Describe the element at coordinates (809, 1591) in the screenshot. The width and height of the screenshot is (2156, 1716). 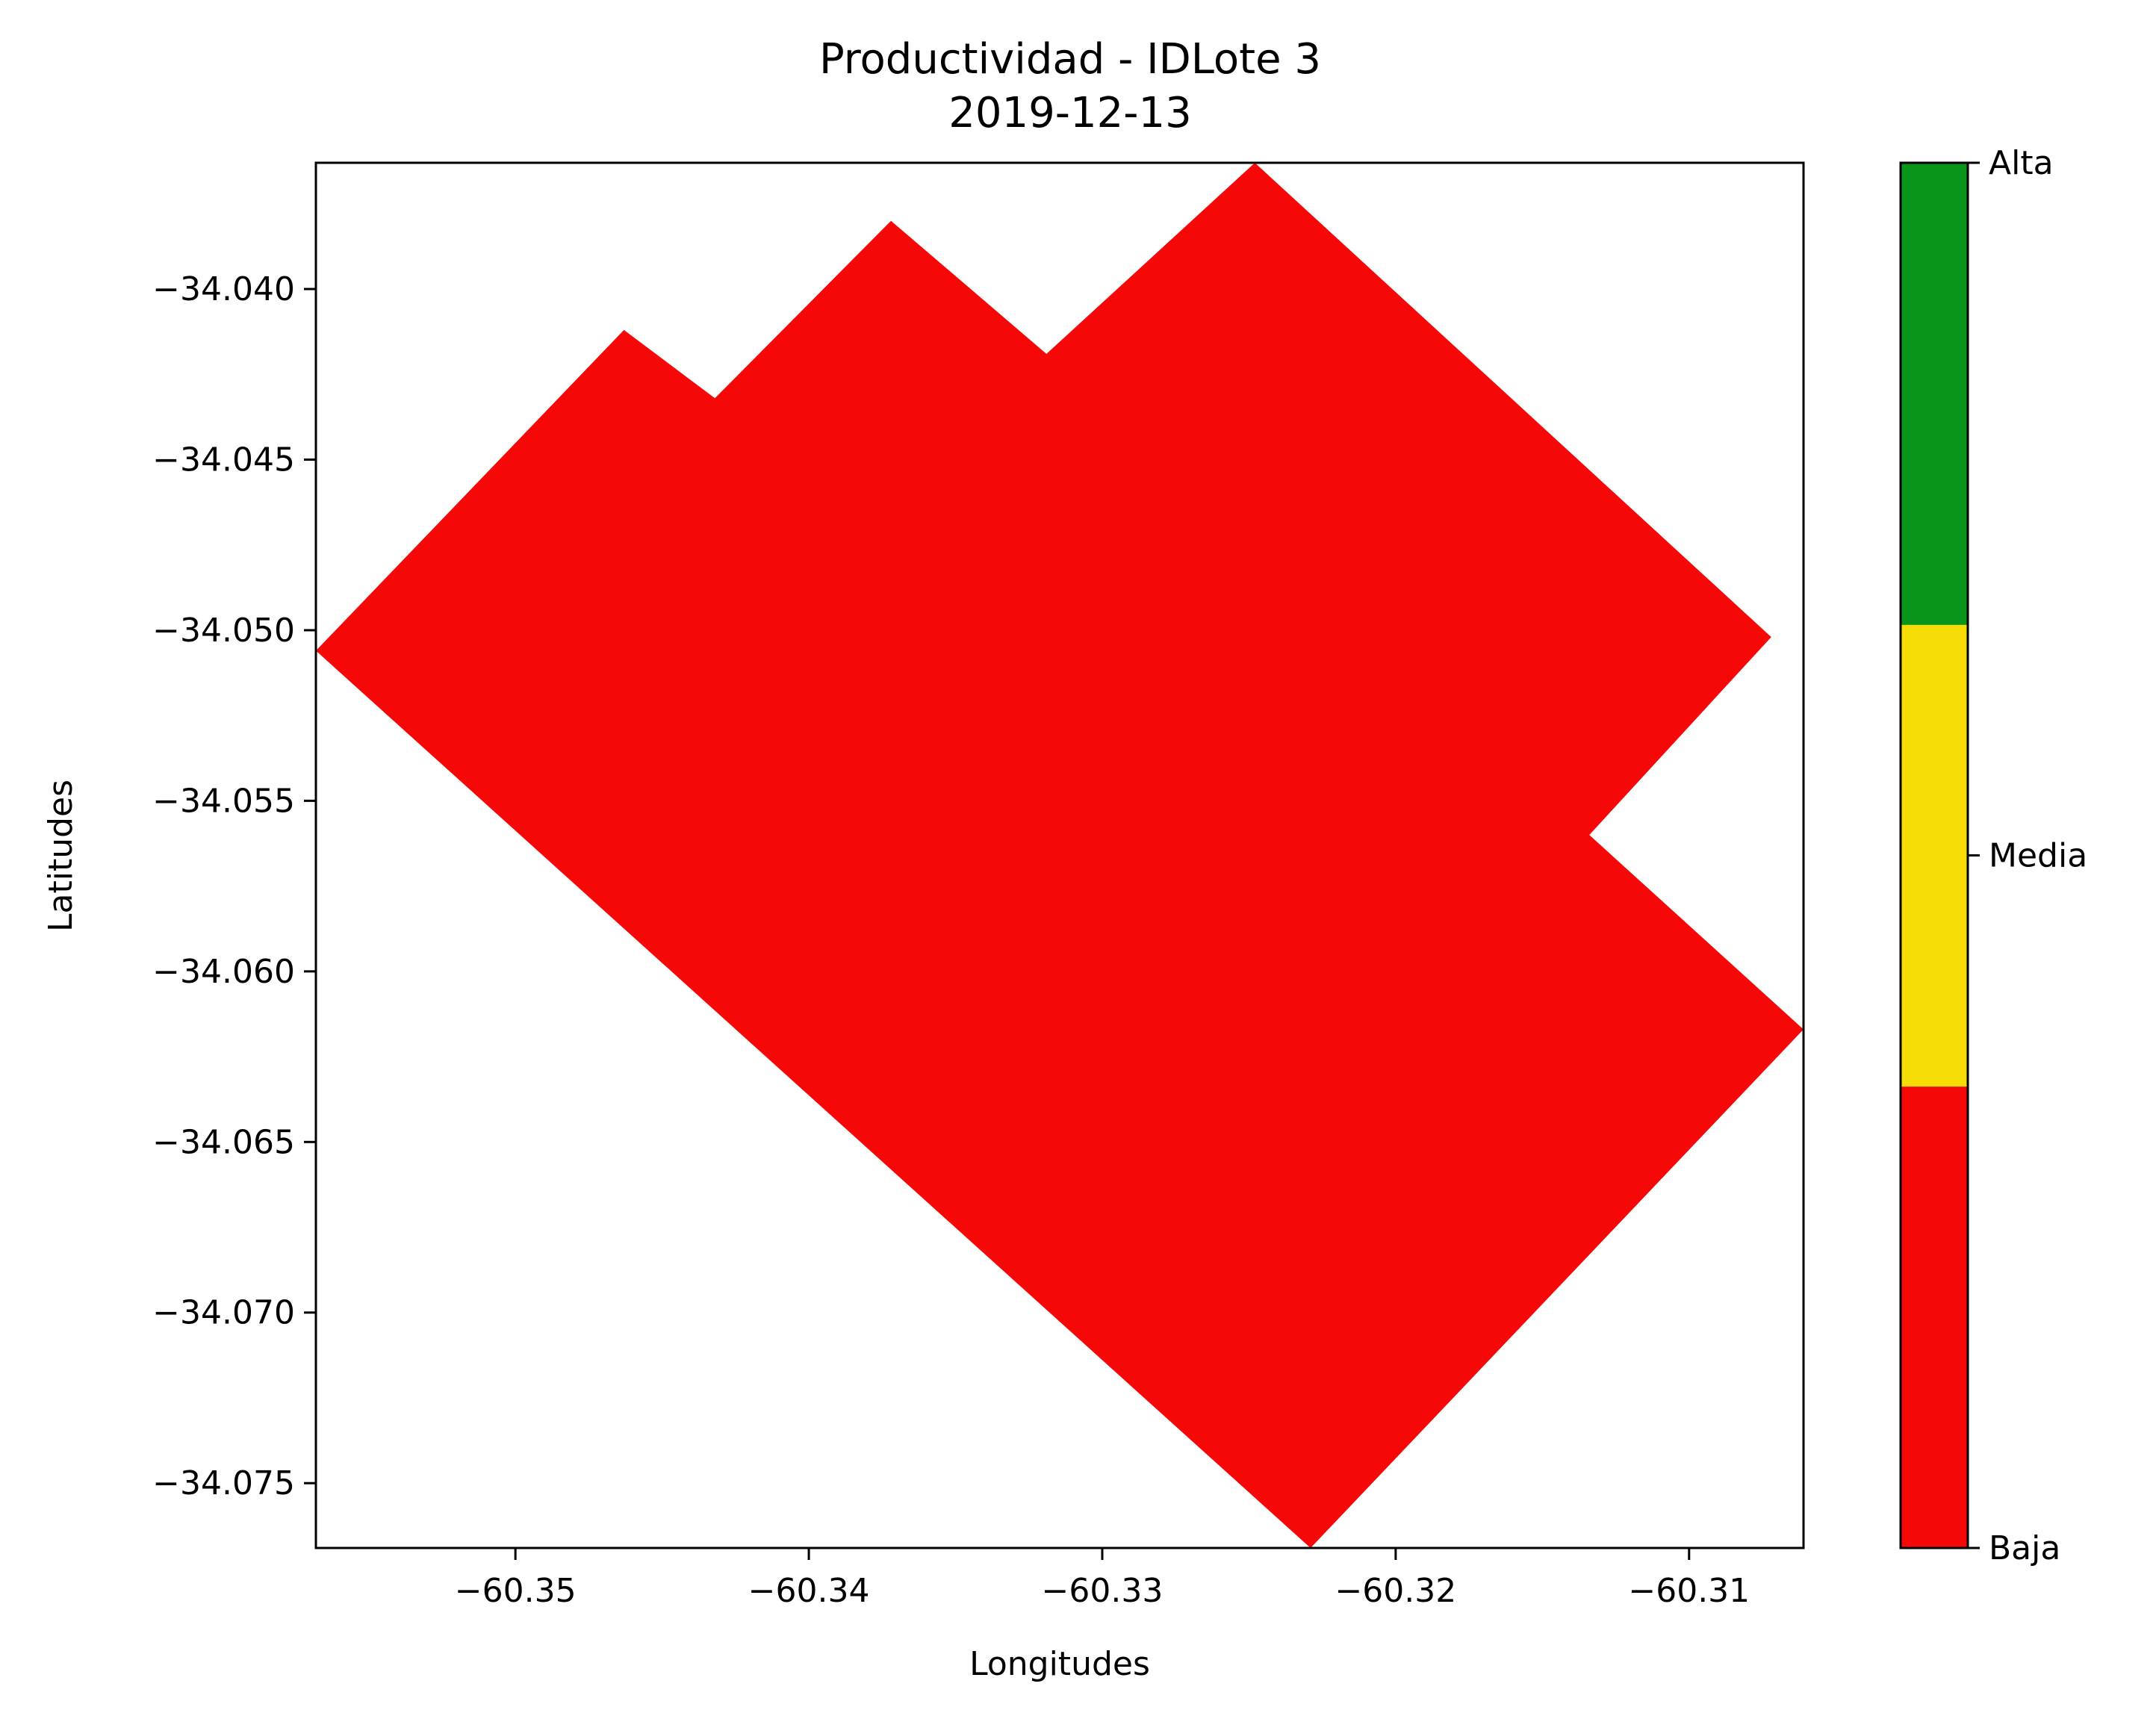
I see `x-tick-label: −60.34` at that location.